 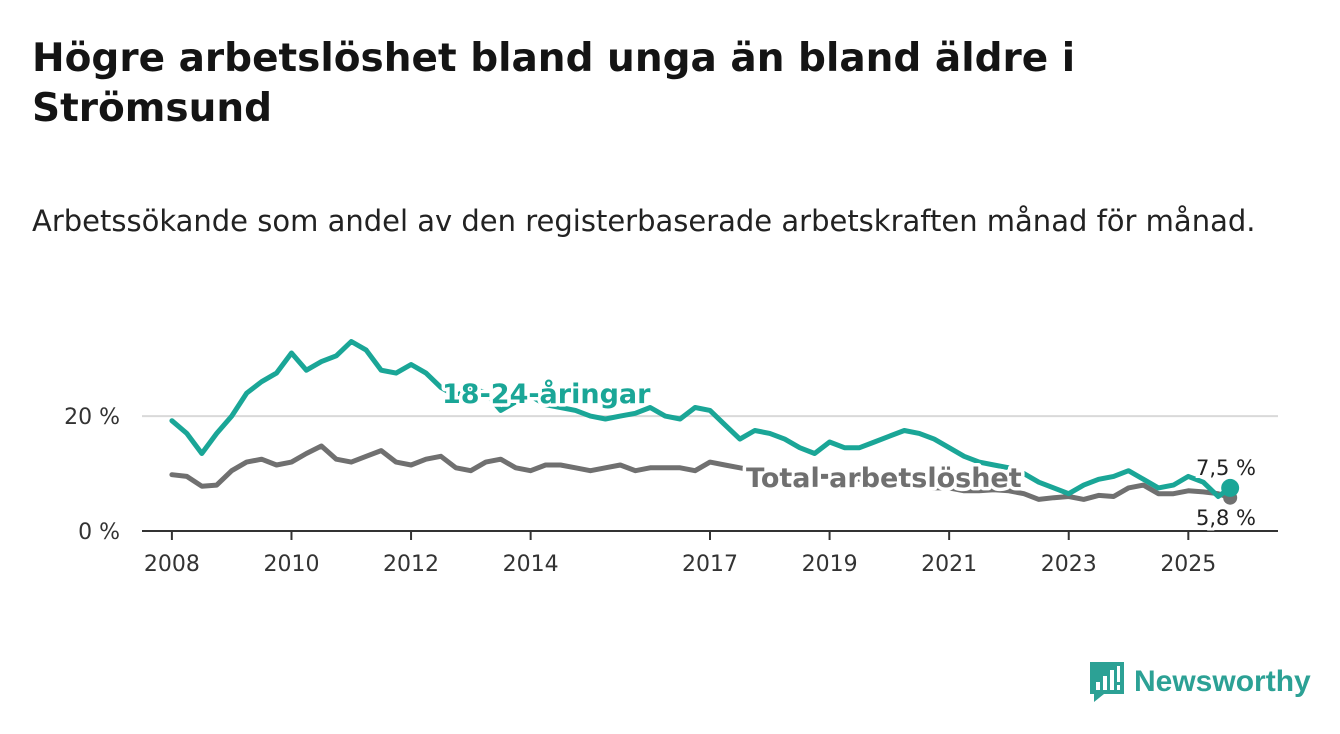 What do you see at coordinates (830, 564) in the screenshot?
I see `x-tick-label: 2019` at bounding box center [830, 564].